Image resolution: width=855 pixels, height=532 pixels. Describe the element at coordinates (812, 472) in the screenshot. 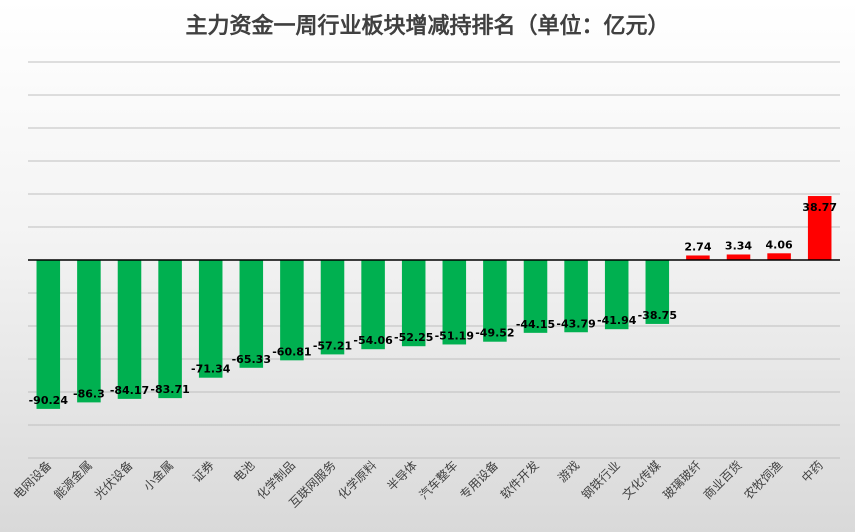

I see `category-tick-label: 中药` at that location.